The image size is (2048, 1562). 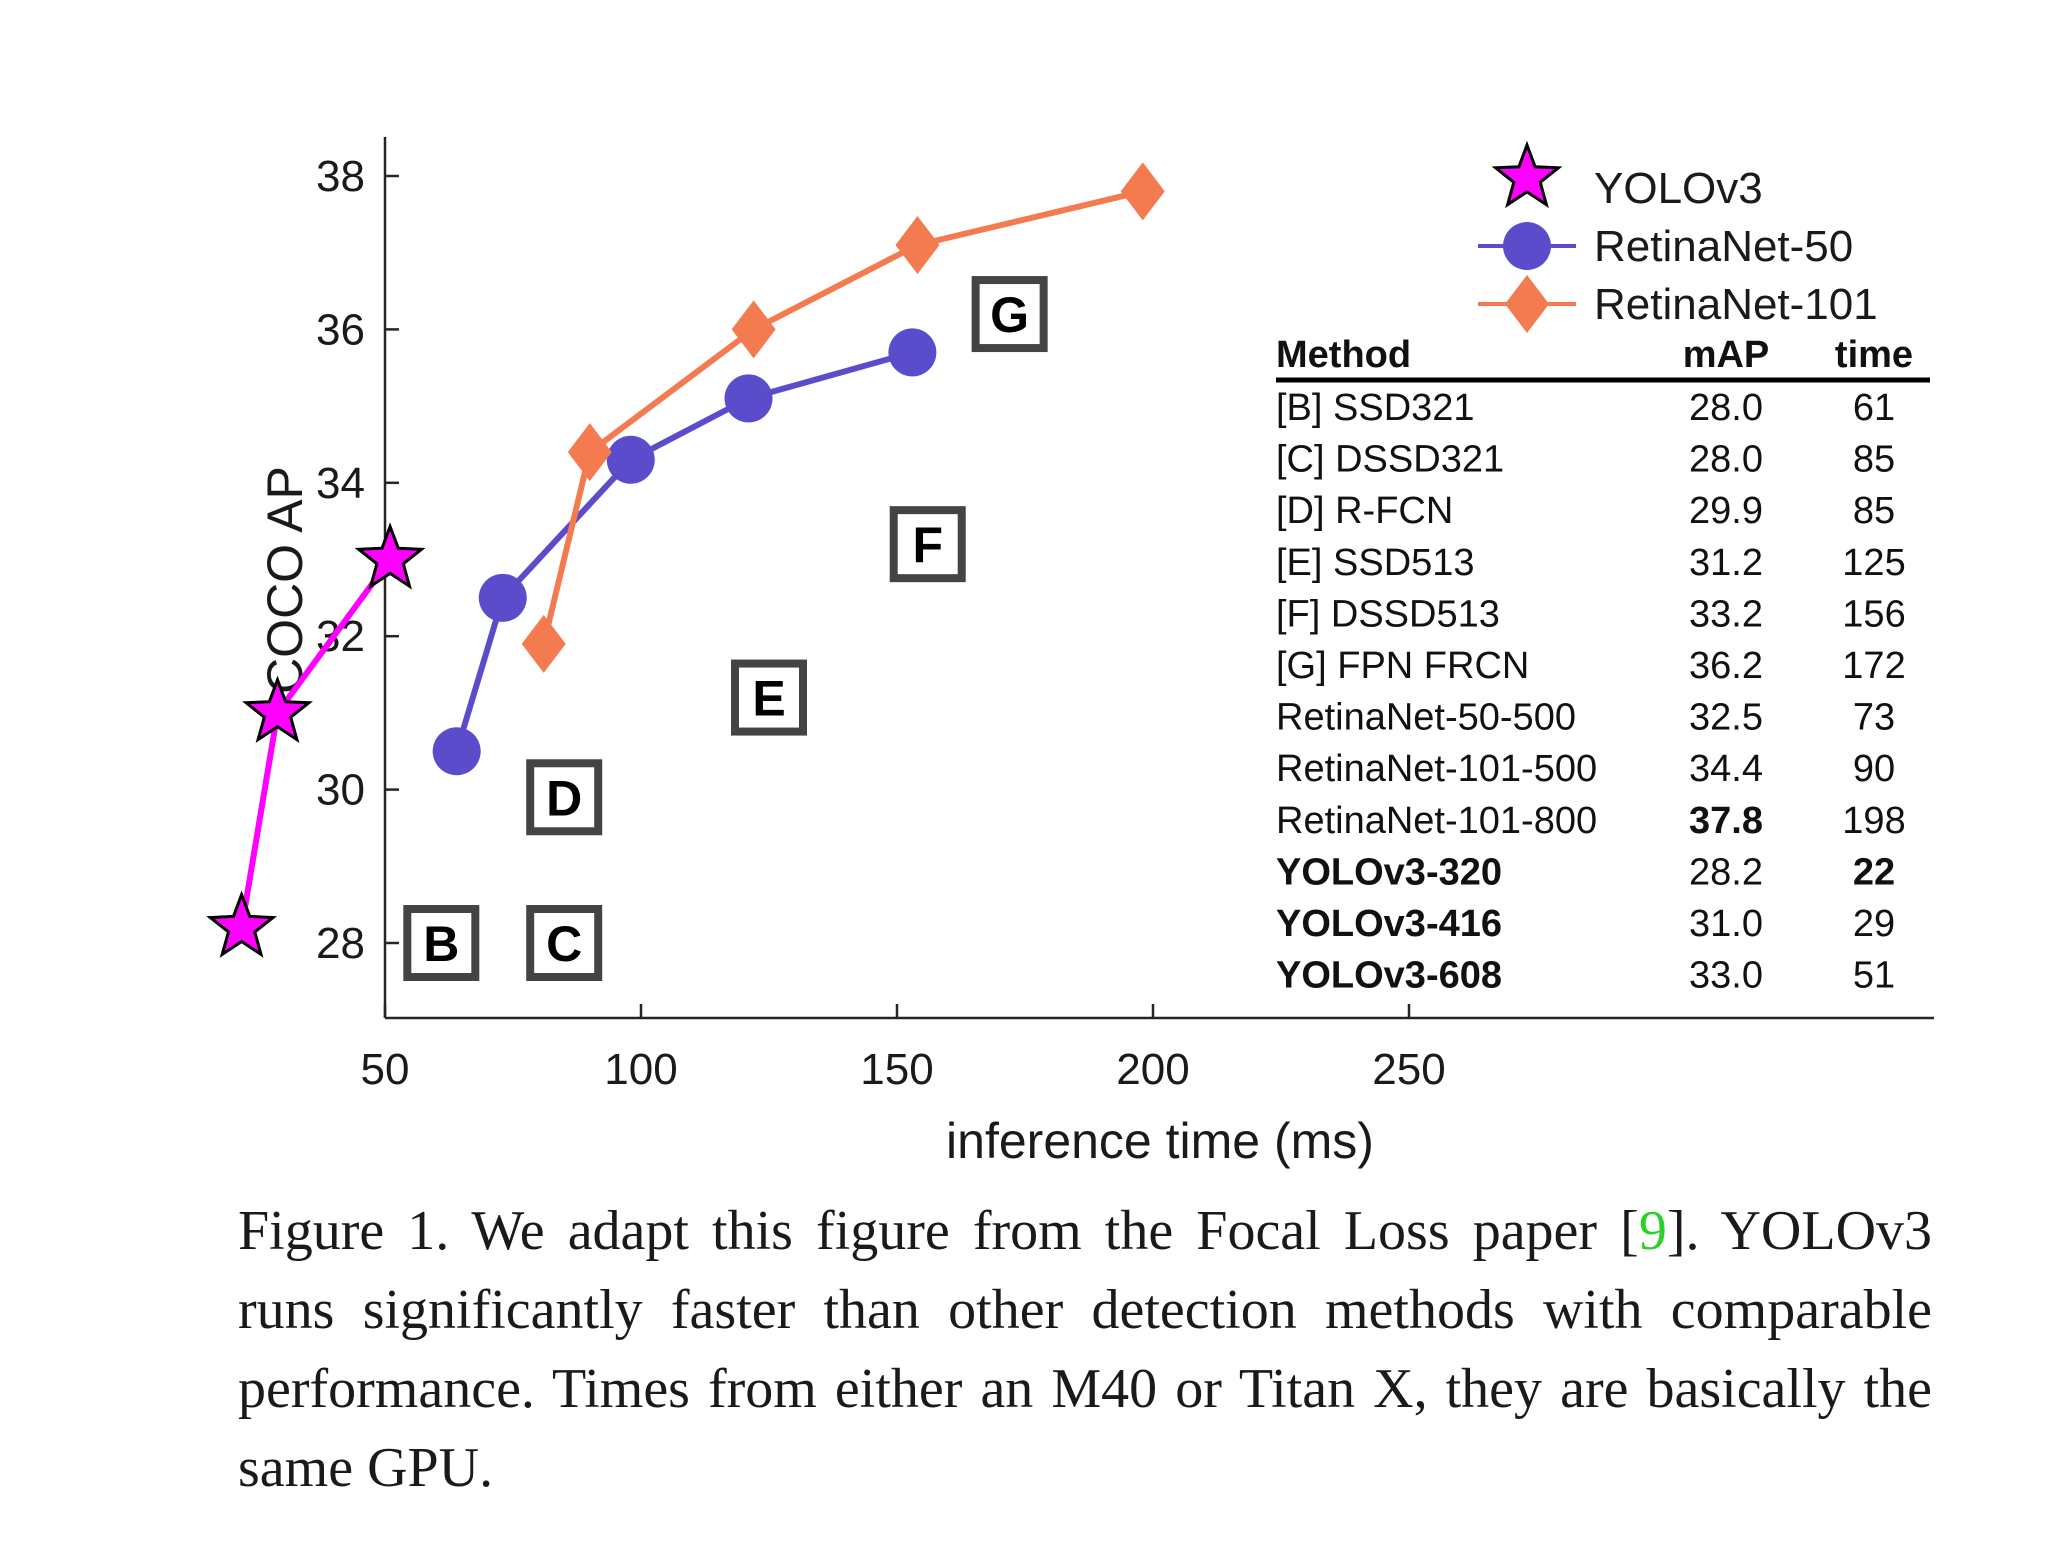 I want to click on table-cell-time: 90, so click(x=1874, y=769).